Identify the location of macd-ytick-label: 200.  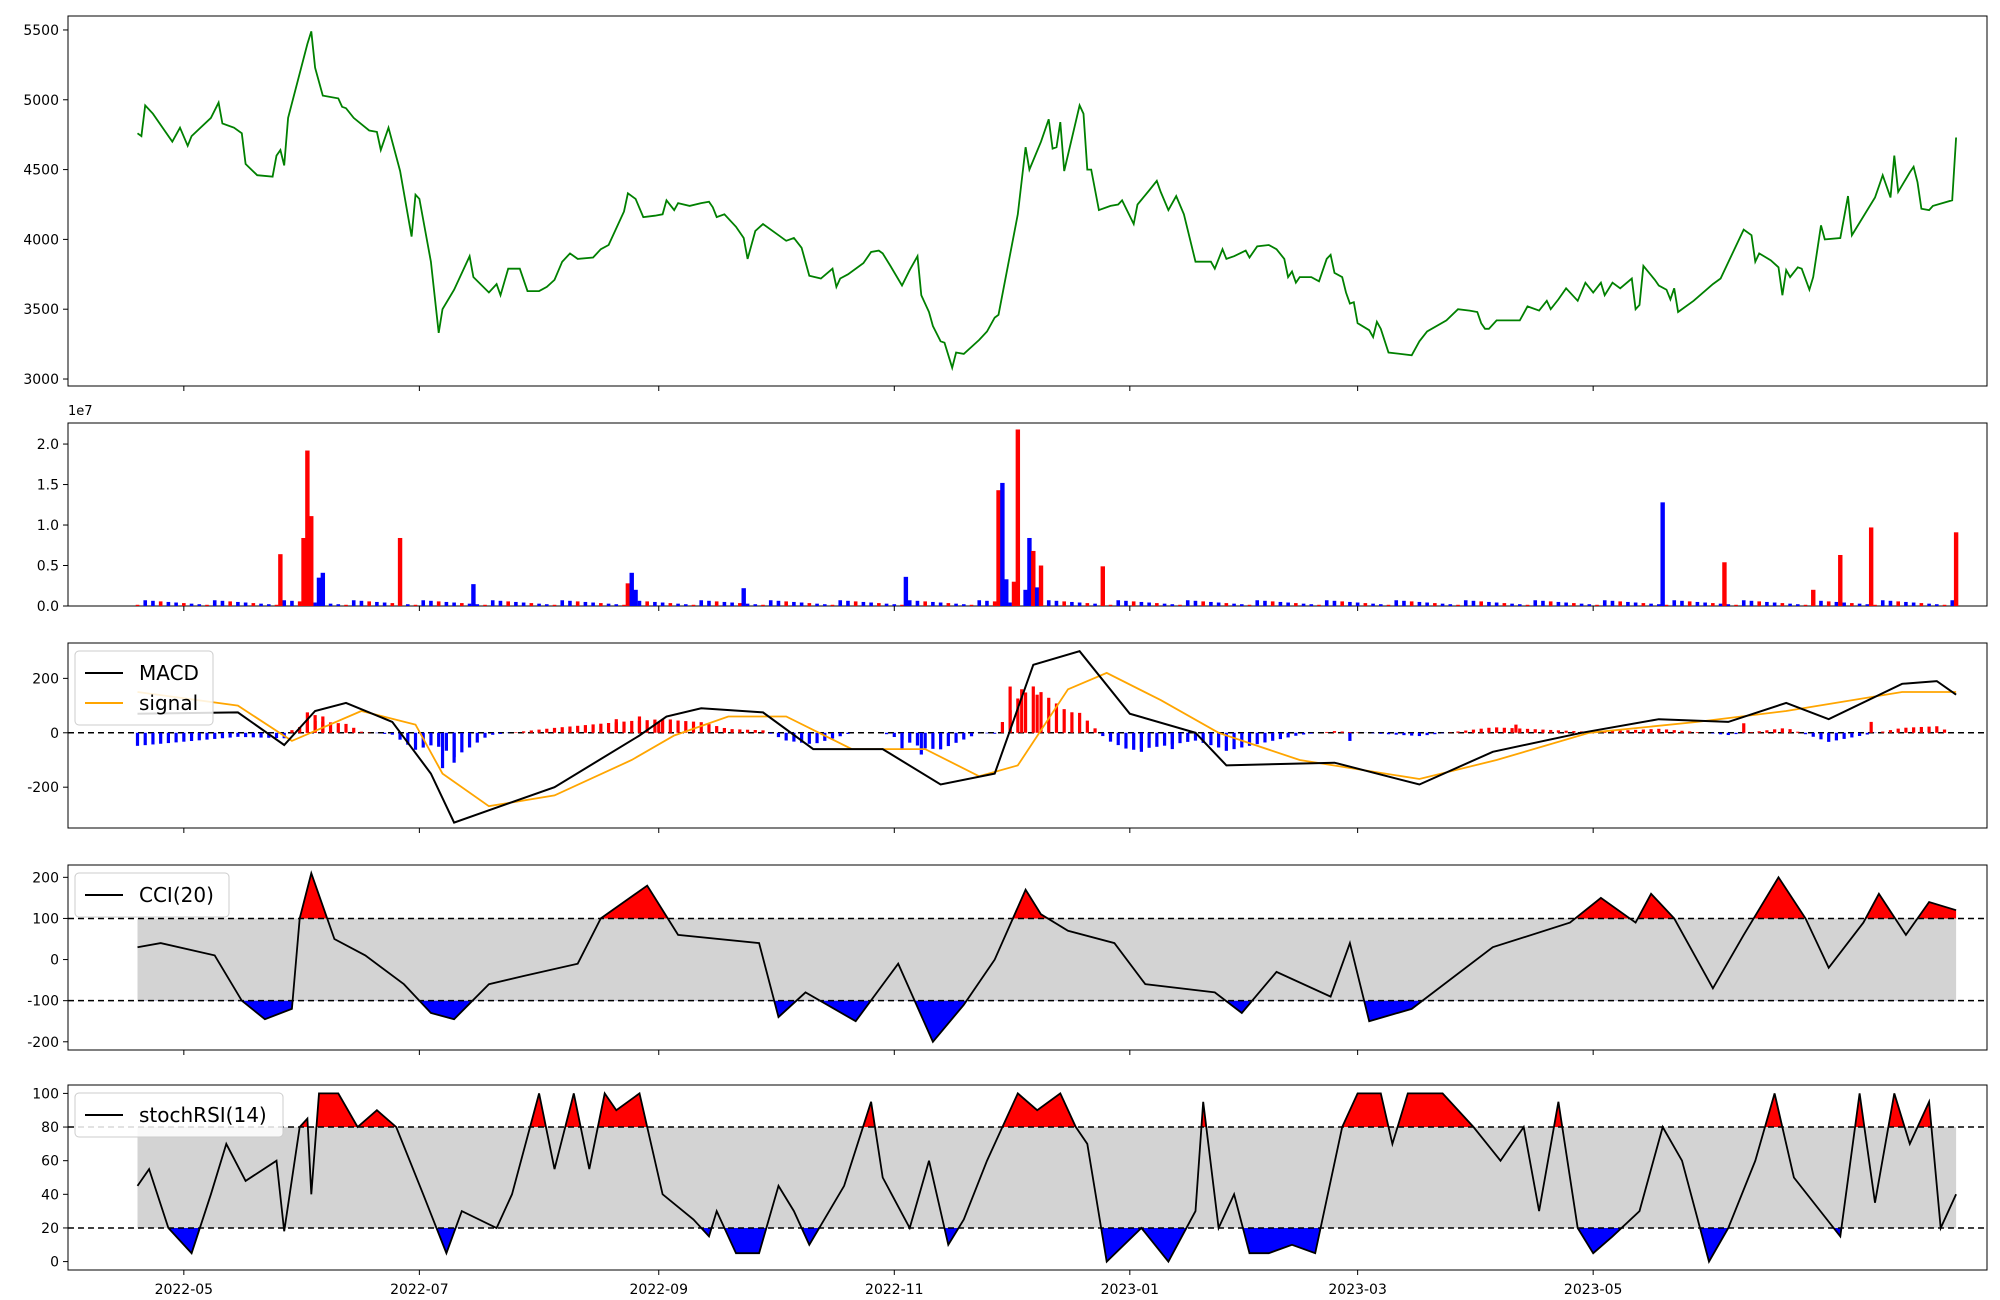
(45, 679).